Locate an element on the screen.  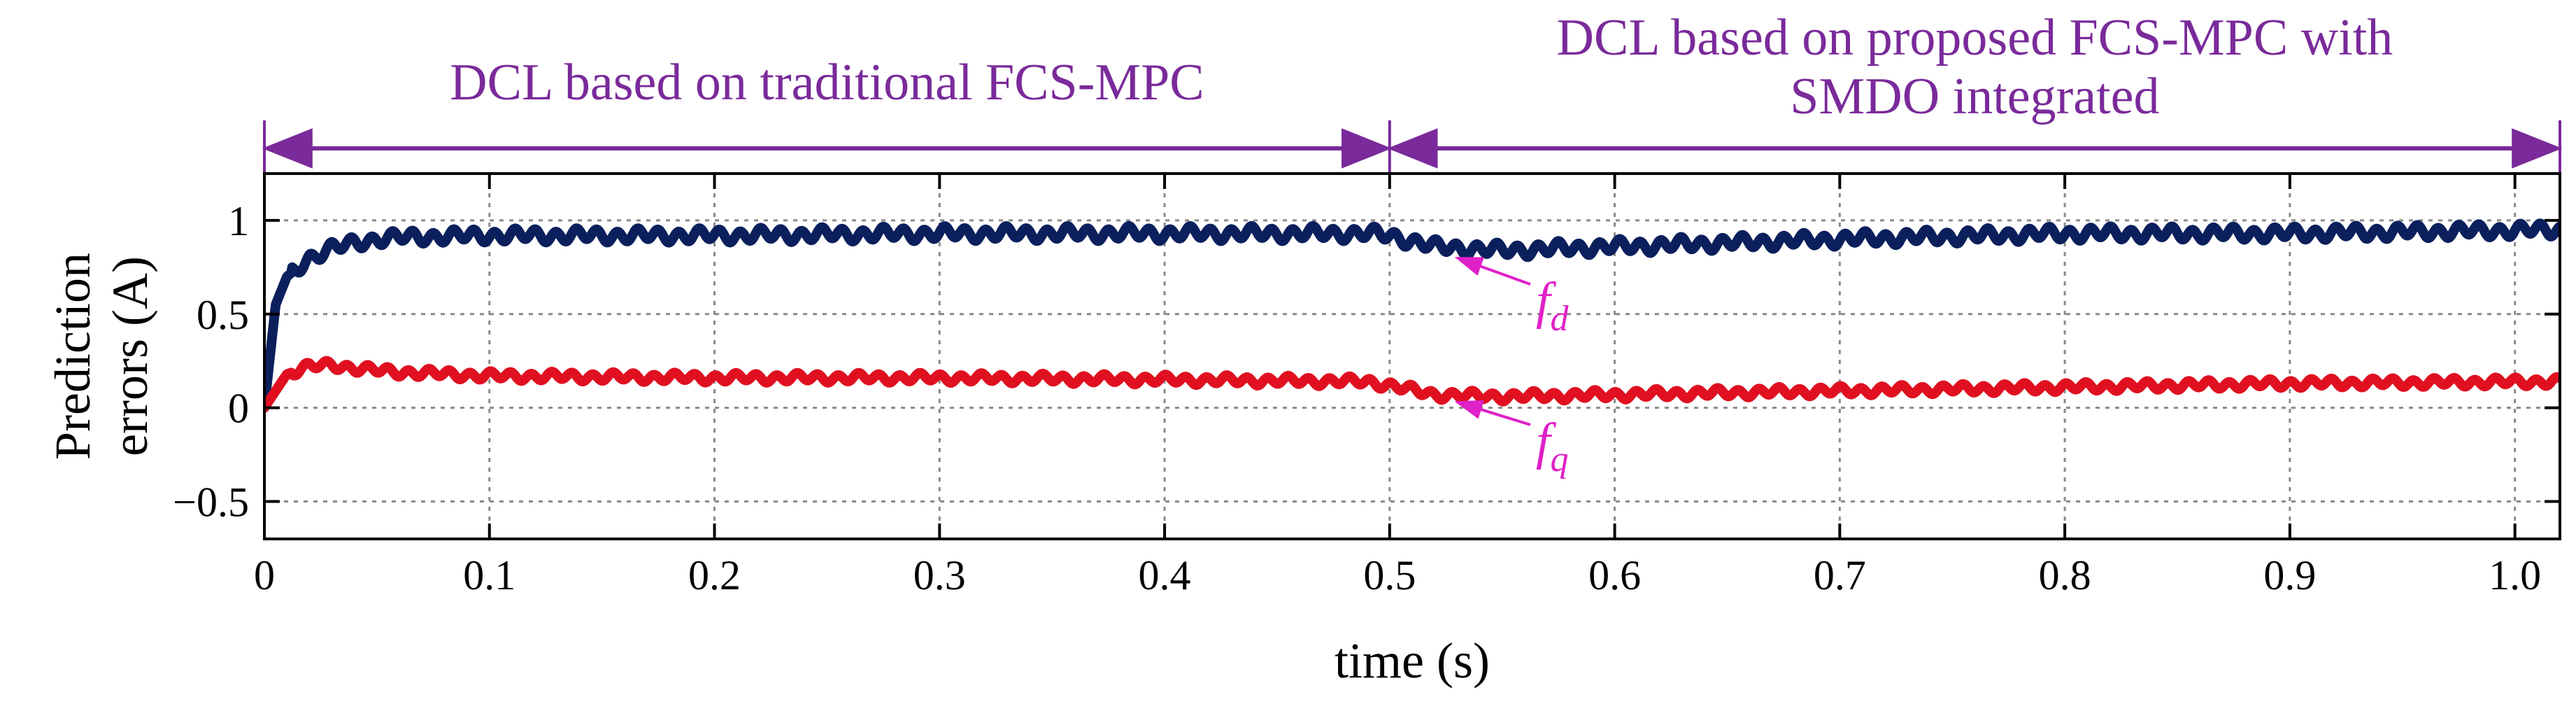
region2-label-line: SMDO integrated is located at coordinates (1974, 96).